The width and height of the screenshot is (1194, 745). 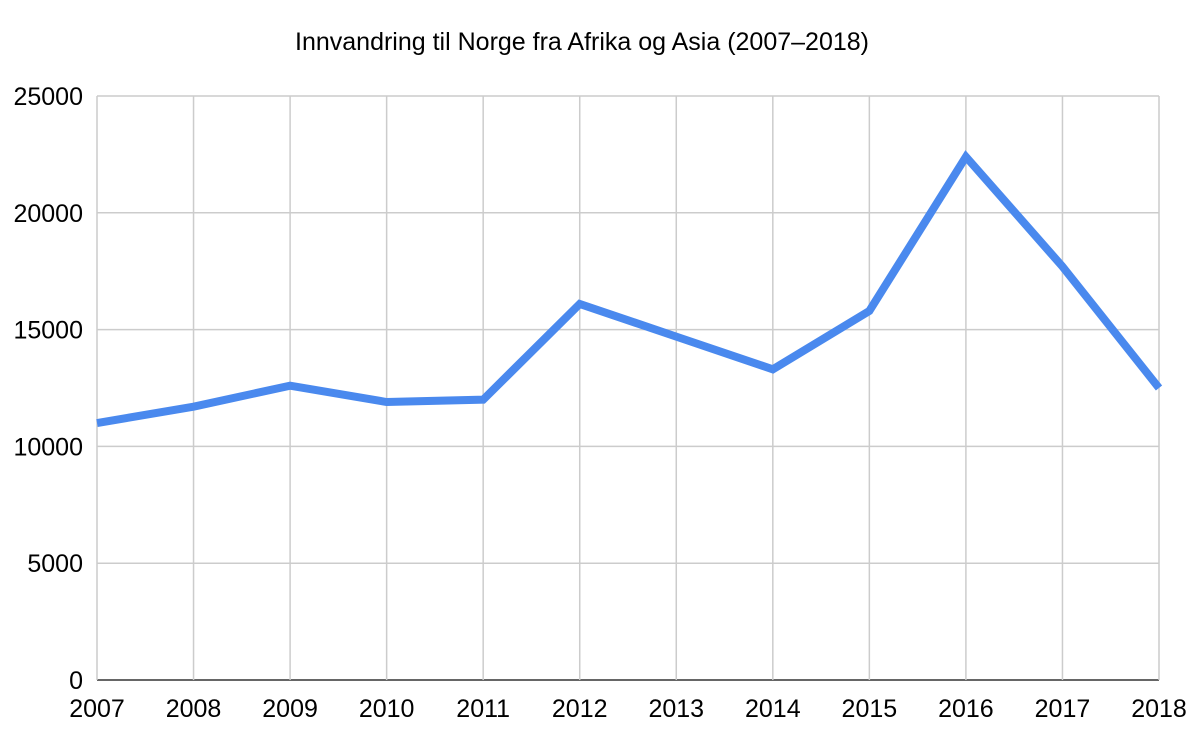 I want to click on x-tick-label: 2007, so click(x=97, y=709).